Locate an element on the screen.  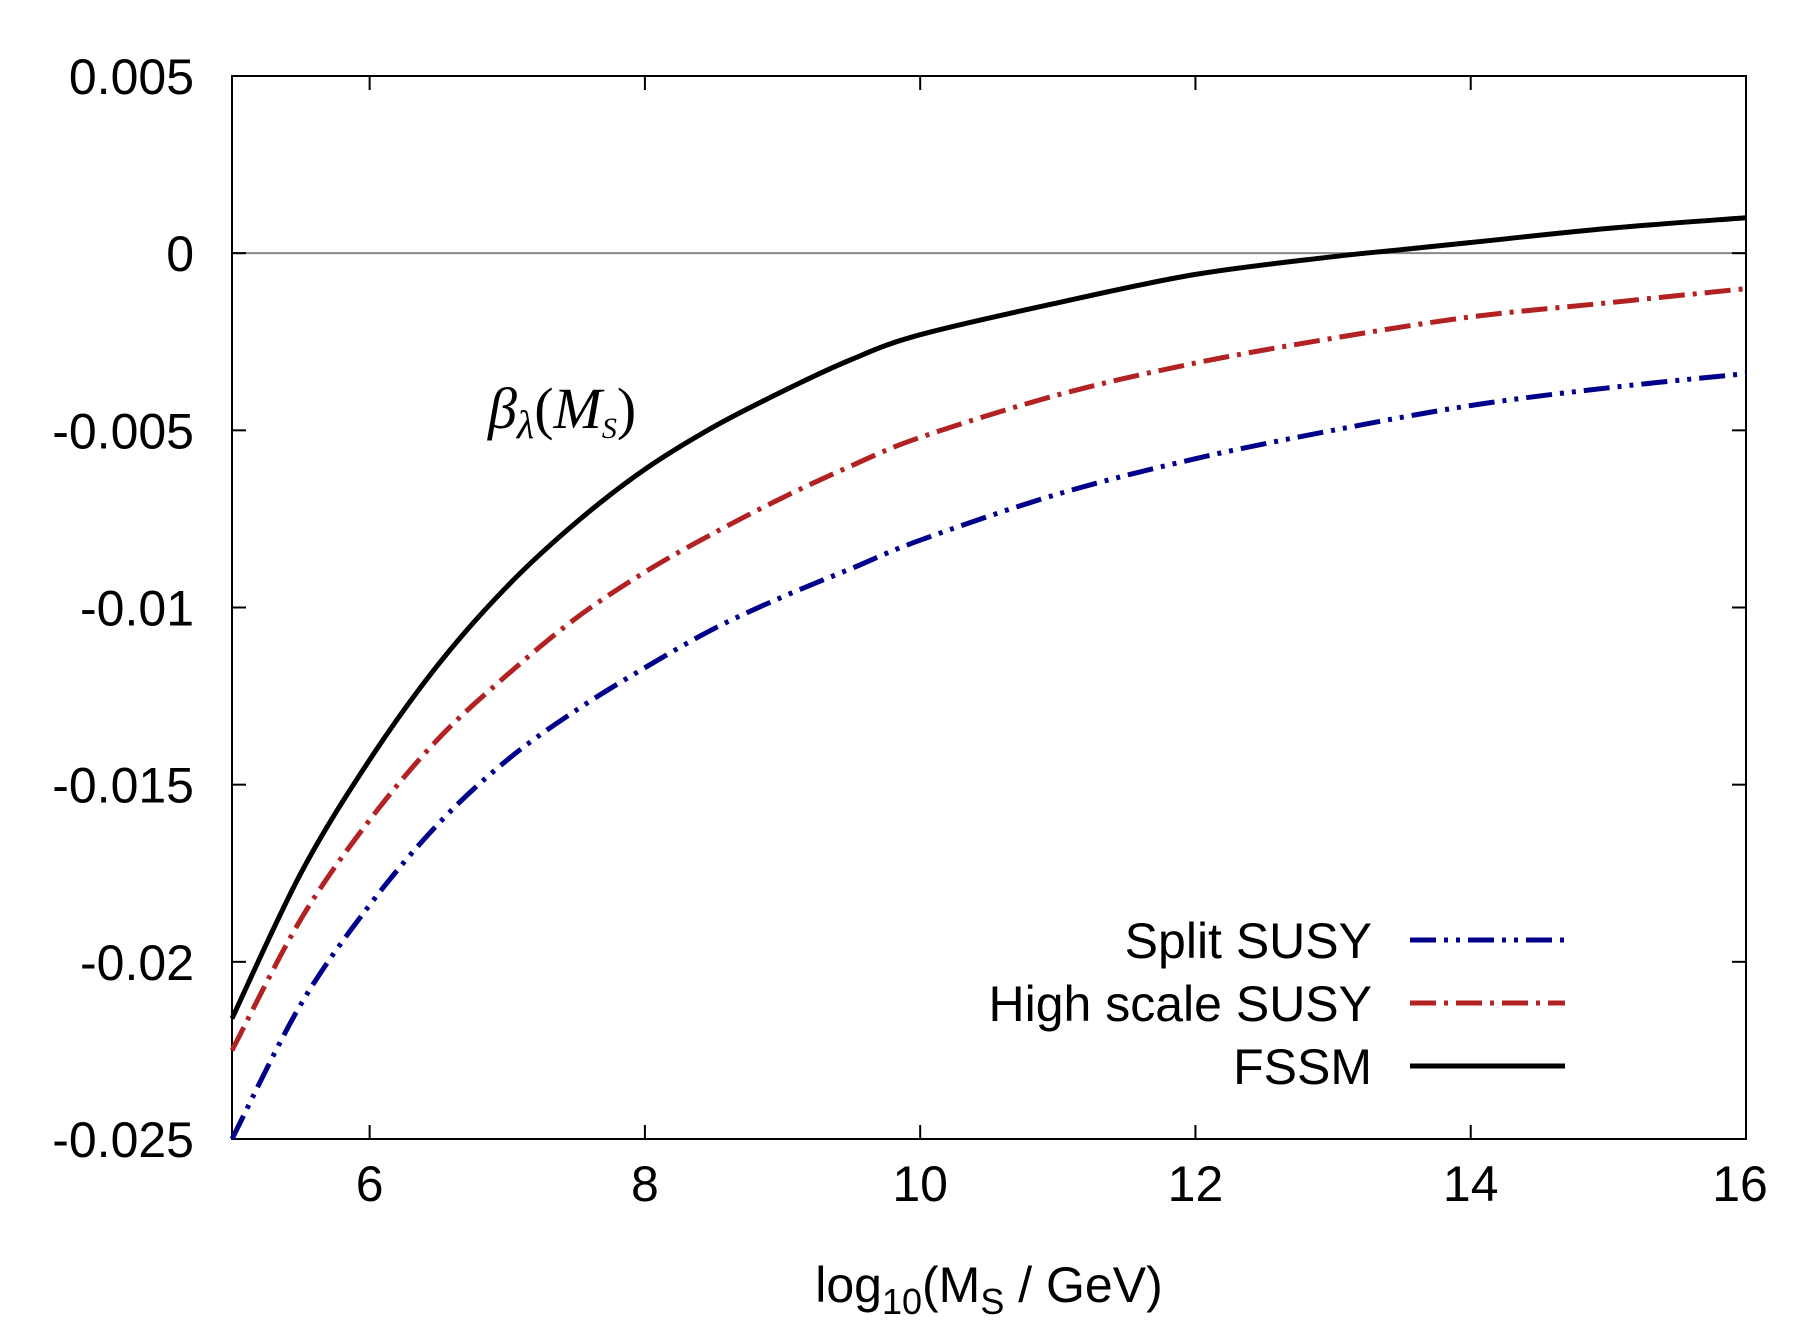
x-axis-title-sub10: 10 is located at coordinates (902, 1301).